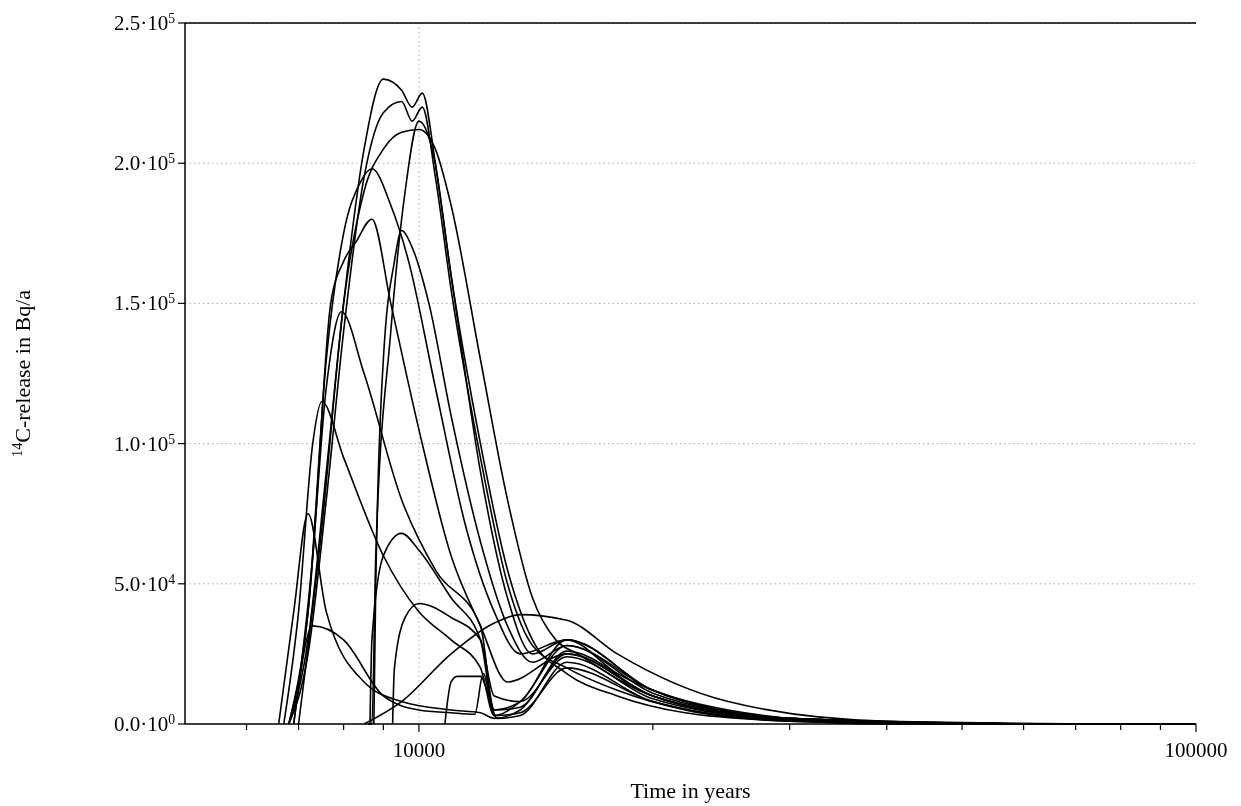  I want to click on y-tick-label: 2.5·10$^{5}$, so click(144, 22).